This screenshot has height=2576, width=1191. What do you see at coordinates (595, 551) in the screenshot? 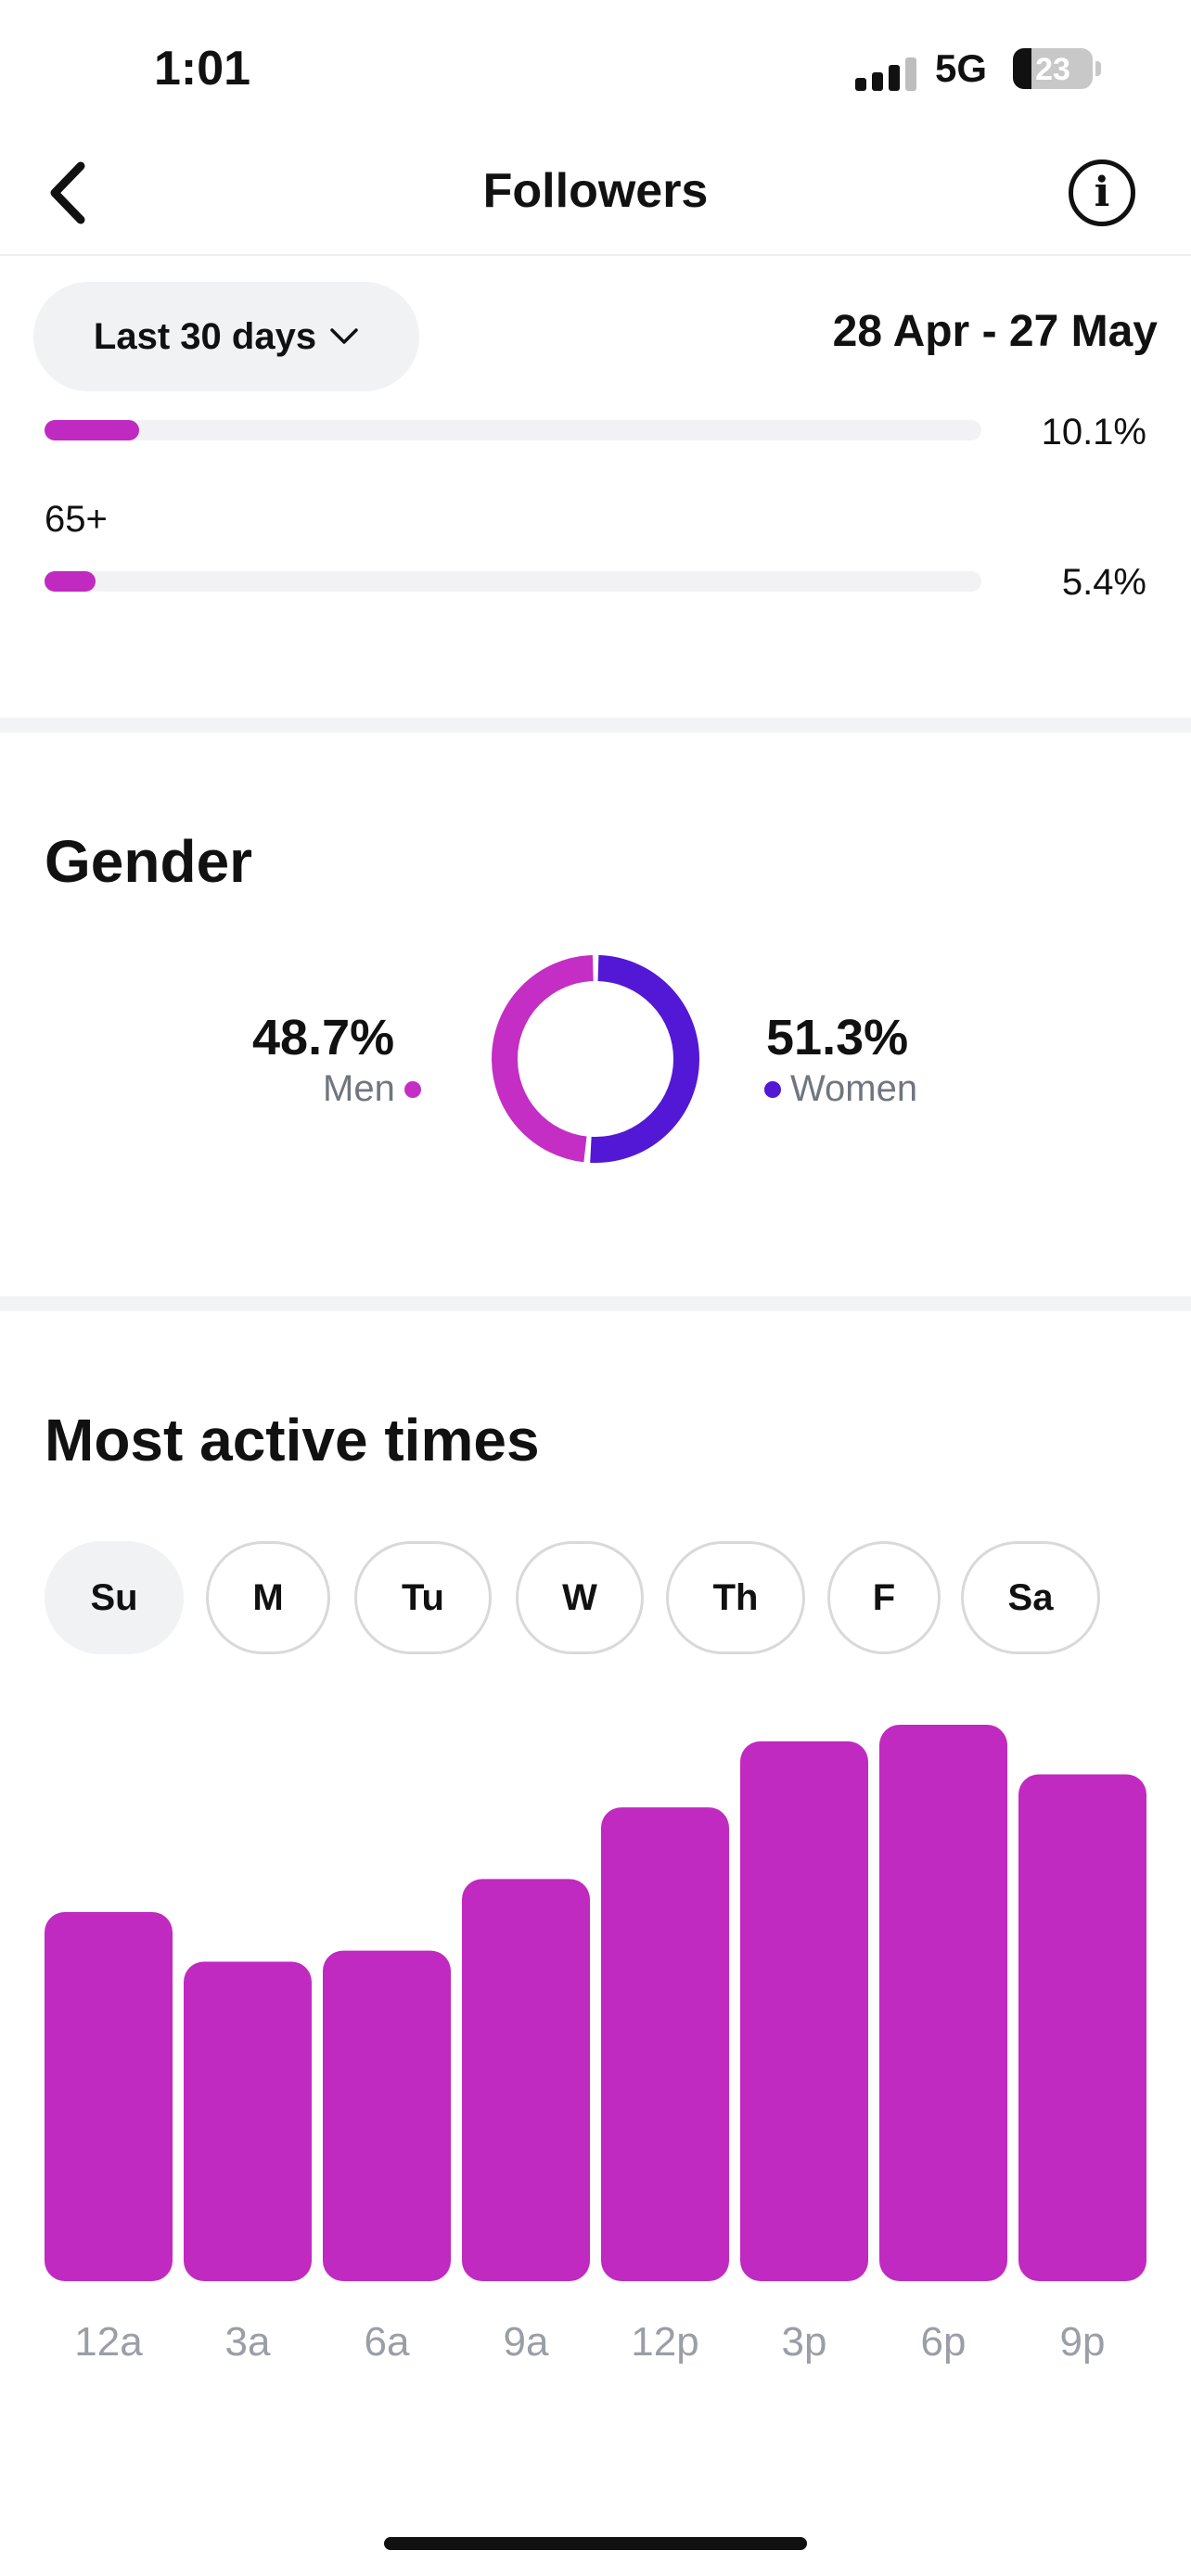
I see `age-row: 65+ 5.4%` at bounding box center [595, 551].